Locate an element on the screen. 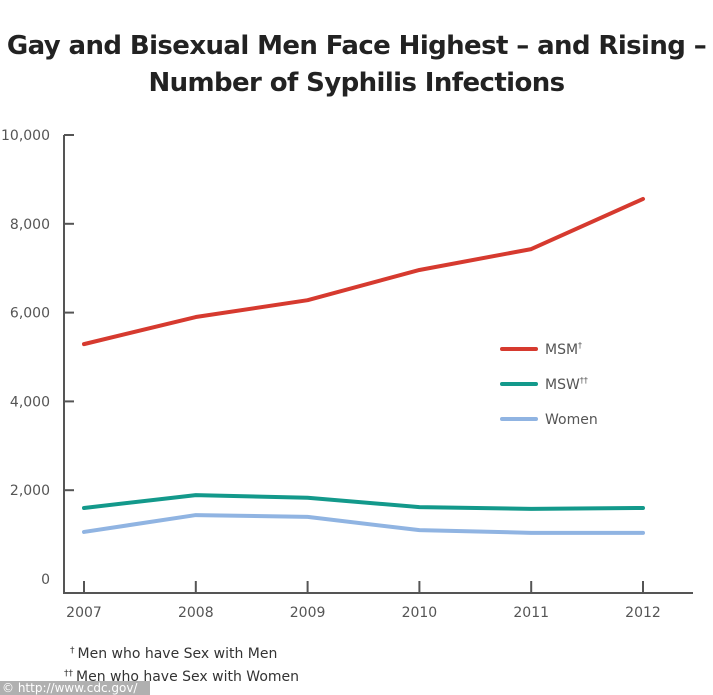  legend-label-text: MSM is located at coordinates (561, 350).